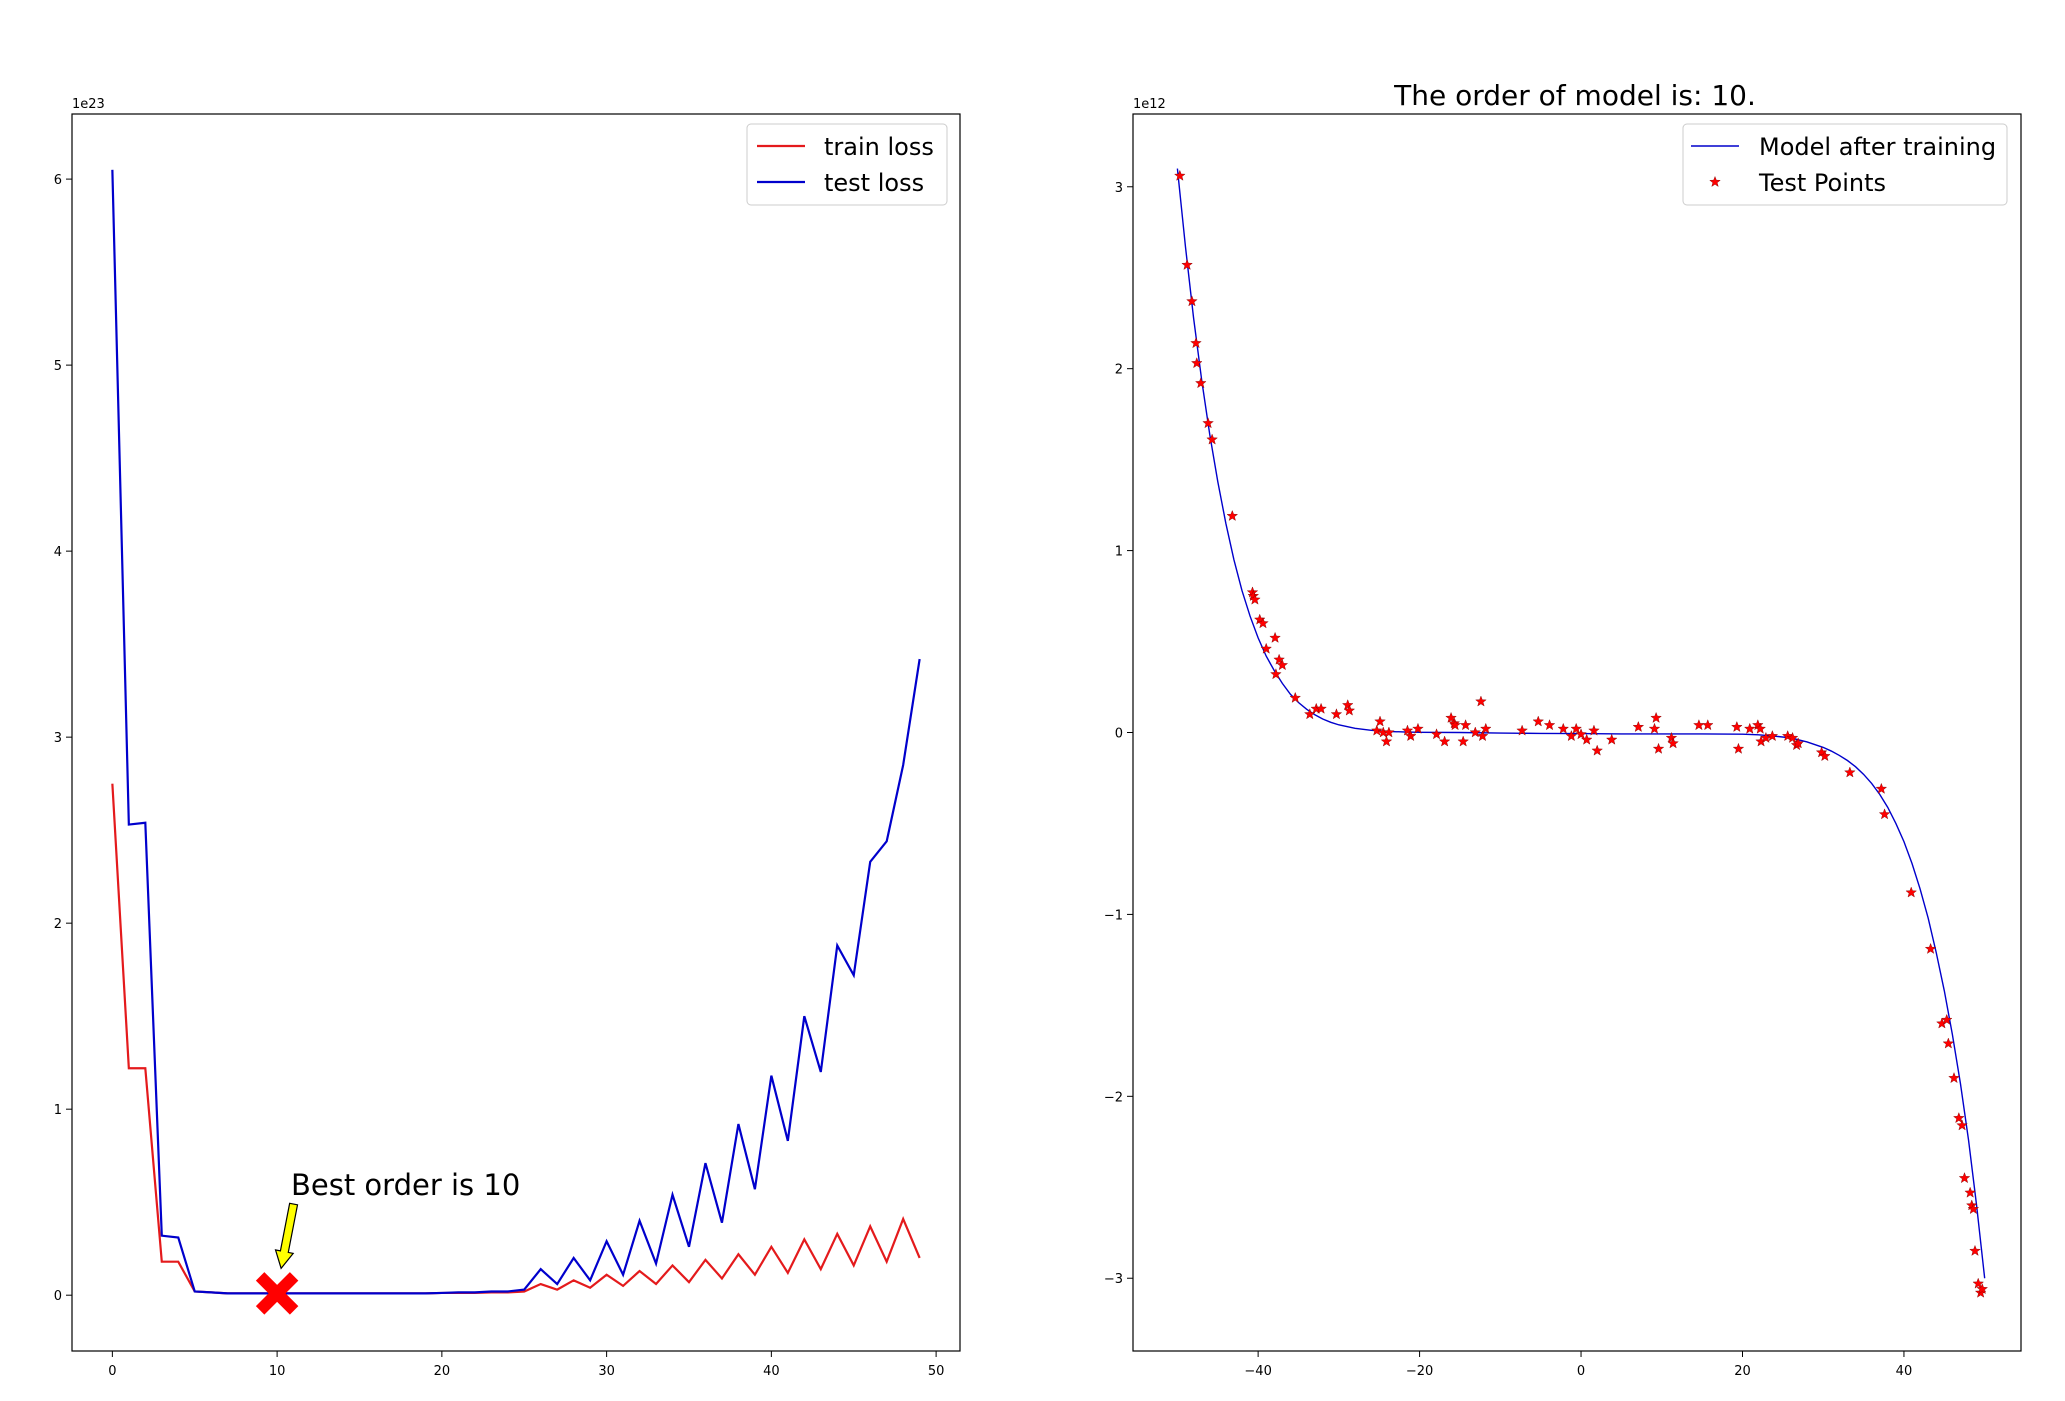 The height and width of the screenshot is (1401, 2065). Describe the element at coordinates (771, 1371) in the screenshot. I see `loss-chart-xtick-label: 40` at that location.